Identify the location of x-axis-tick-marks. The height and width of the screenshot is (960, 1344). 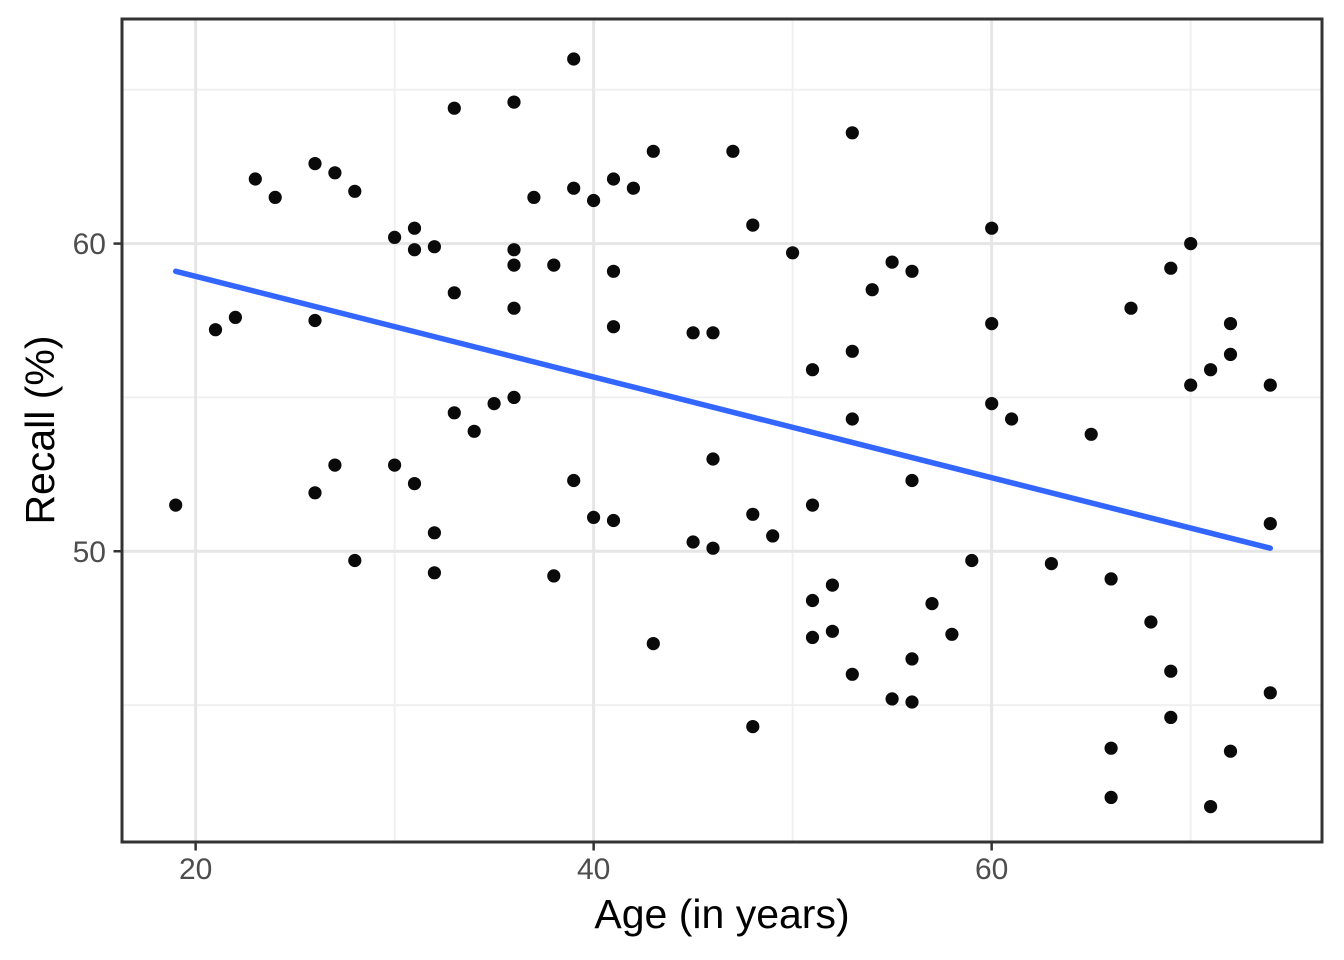
(593, 846).